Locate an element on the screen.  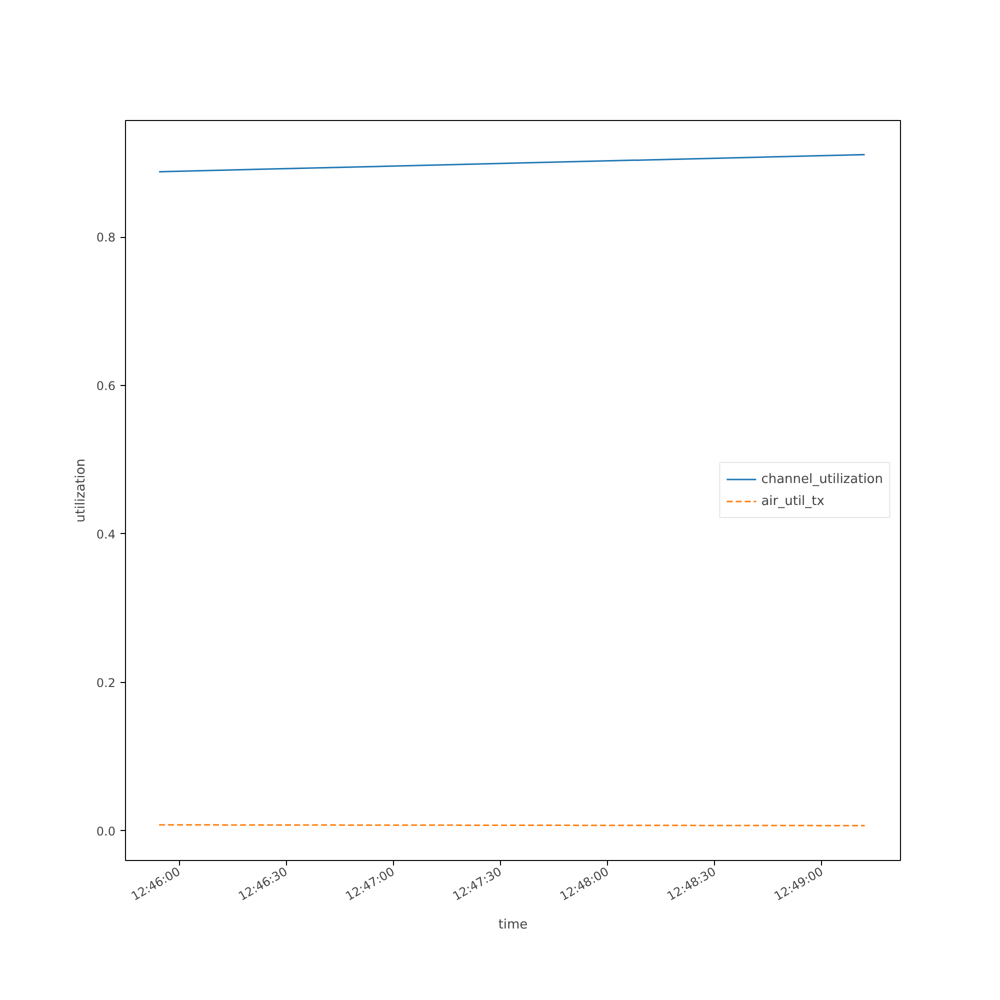
legend-label: air_util_tx is located at coordinates (792, 501).